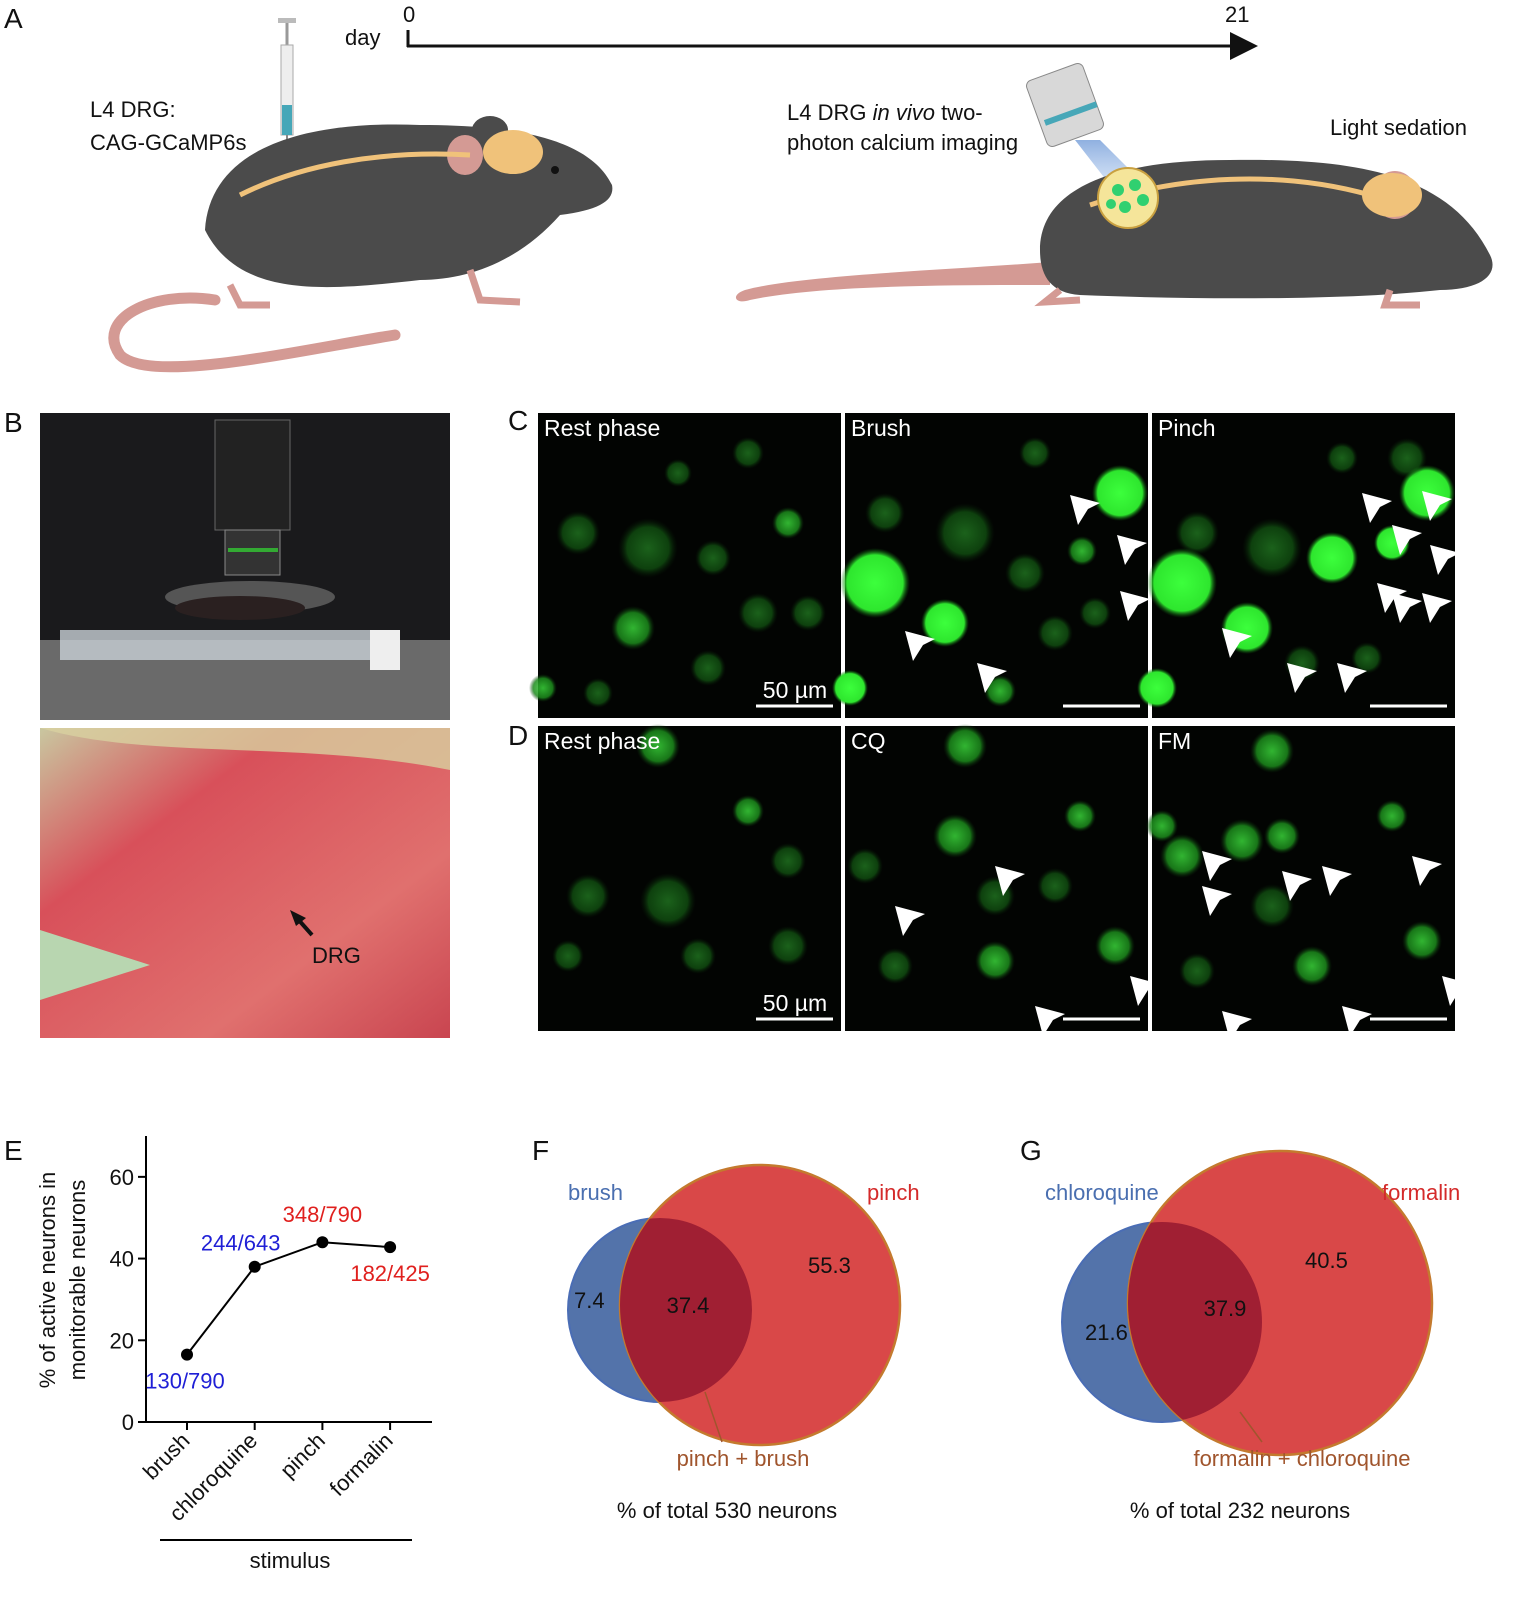 The width and height of the screenshot is (1536, 1600). What do you see at coordinates (829, 1265) in the screenshot?
I see `venn-value: 55.3` at bounding box center [829, 1265].